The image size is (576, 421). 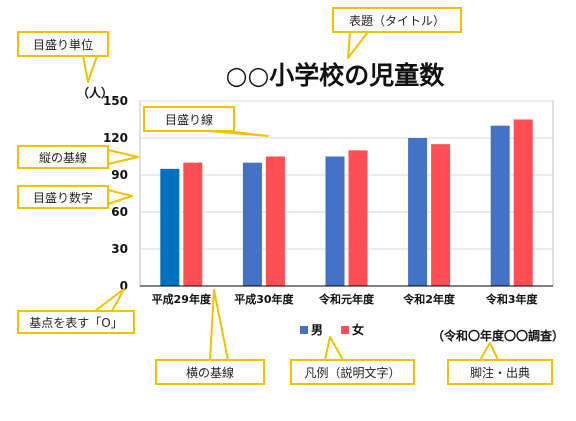 I want to click on x-tick-label: 平成29年度, so click(x=182, y=299).